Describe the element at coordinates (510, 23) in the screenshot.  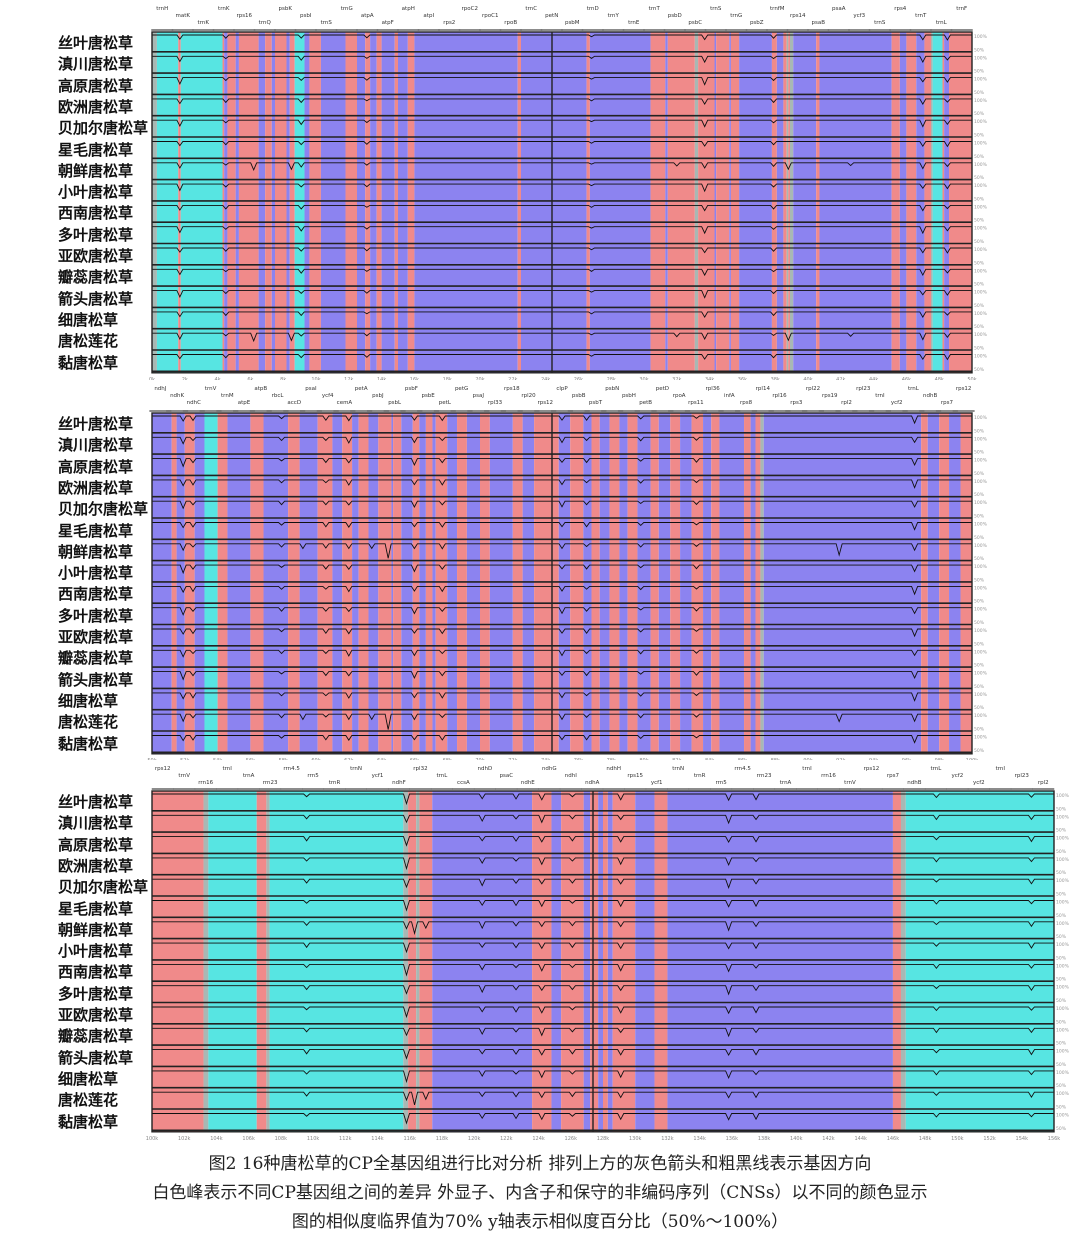
I see `gene-label: rpoB` at that location.